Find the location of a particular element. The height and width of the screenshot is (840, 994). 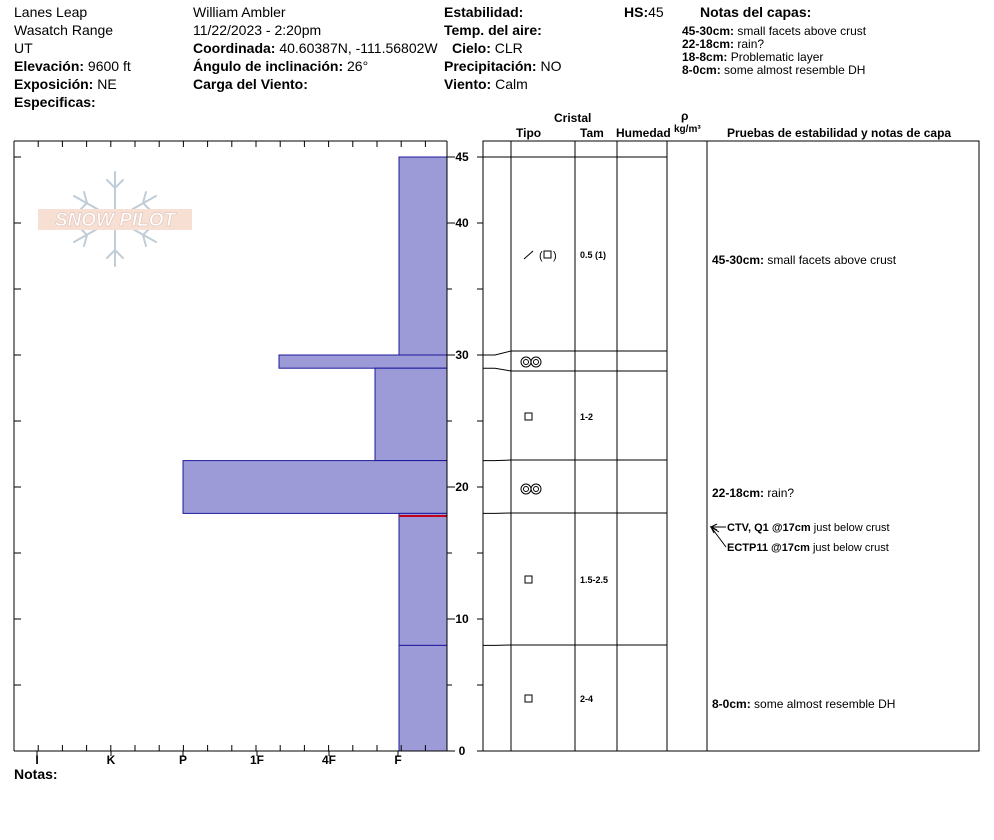

depth-tick-label: 20 is located at coordinates (462, 487).